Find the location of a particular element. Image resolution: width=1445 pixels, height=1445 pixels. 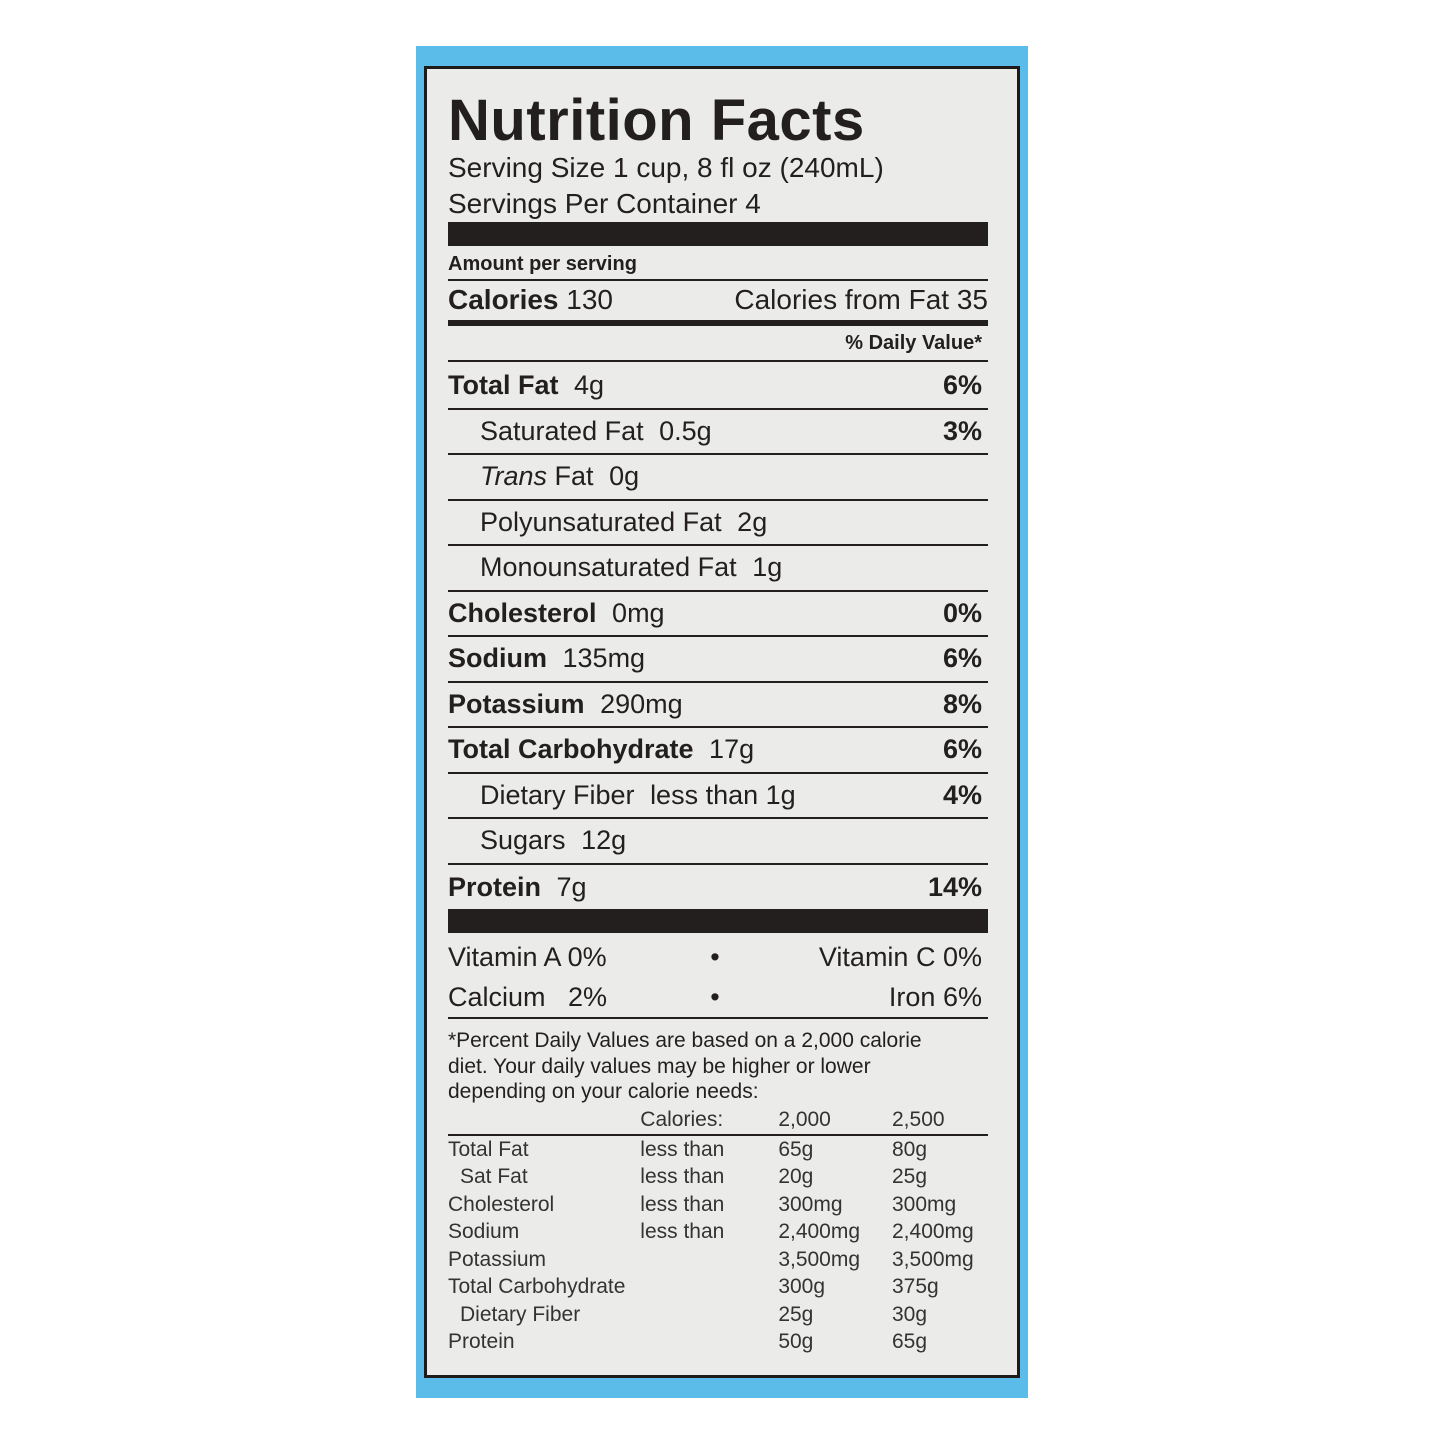

nutrient-label: Sugars 12g is located at coordinates (553, 840).